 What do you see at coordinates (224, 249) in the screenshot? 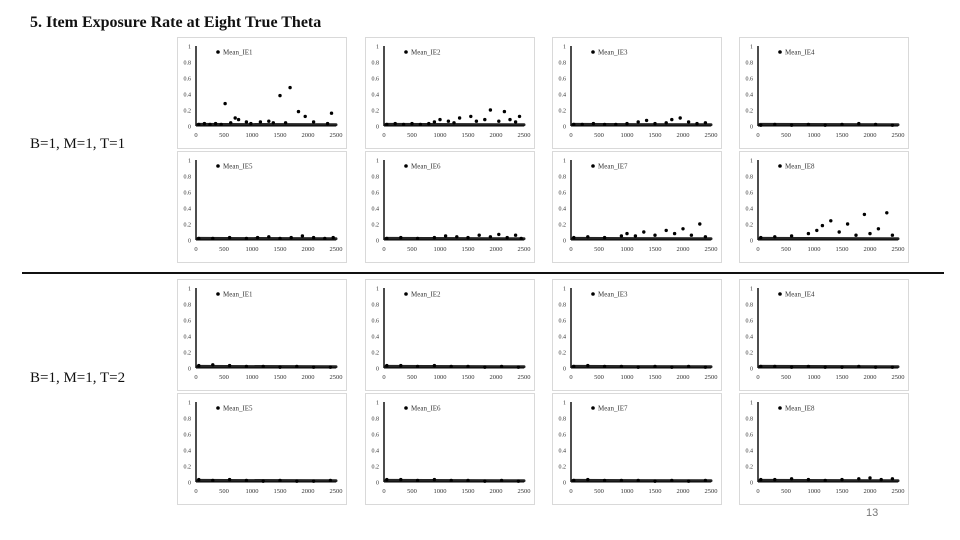
I see `x-tick-label: 500` at bounding box center [224, 249].